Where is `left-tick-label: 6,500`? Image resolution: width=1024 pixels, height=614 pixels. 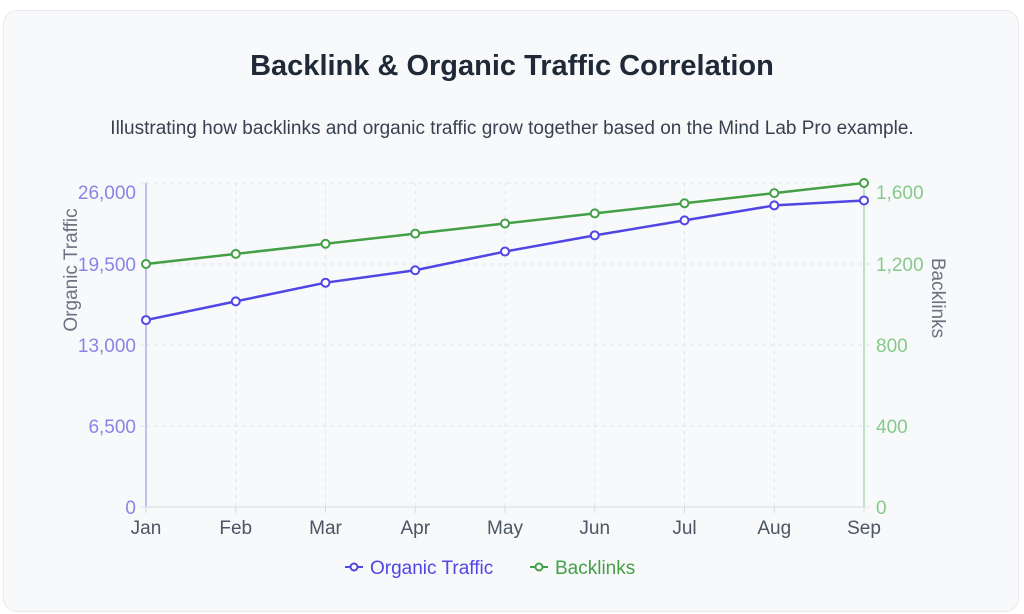 left-tick-label: 6,500 is located at coordinates (112, 427).